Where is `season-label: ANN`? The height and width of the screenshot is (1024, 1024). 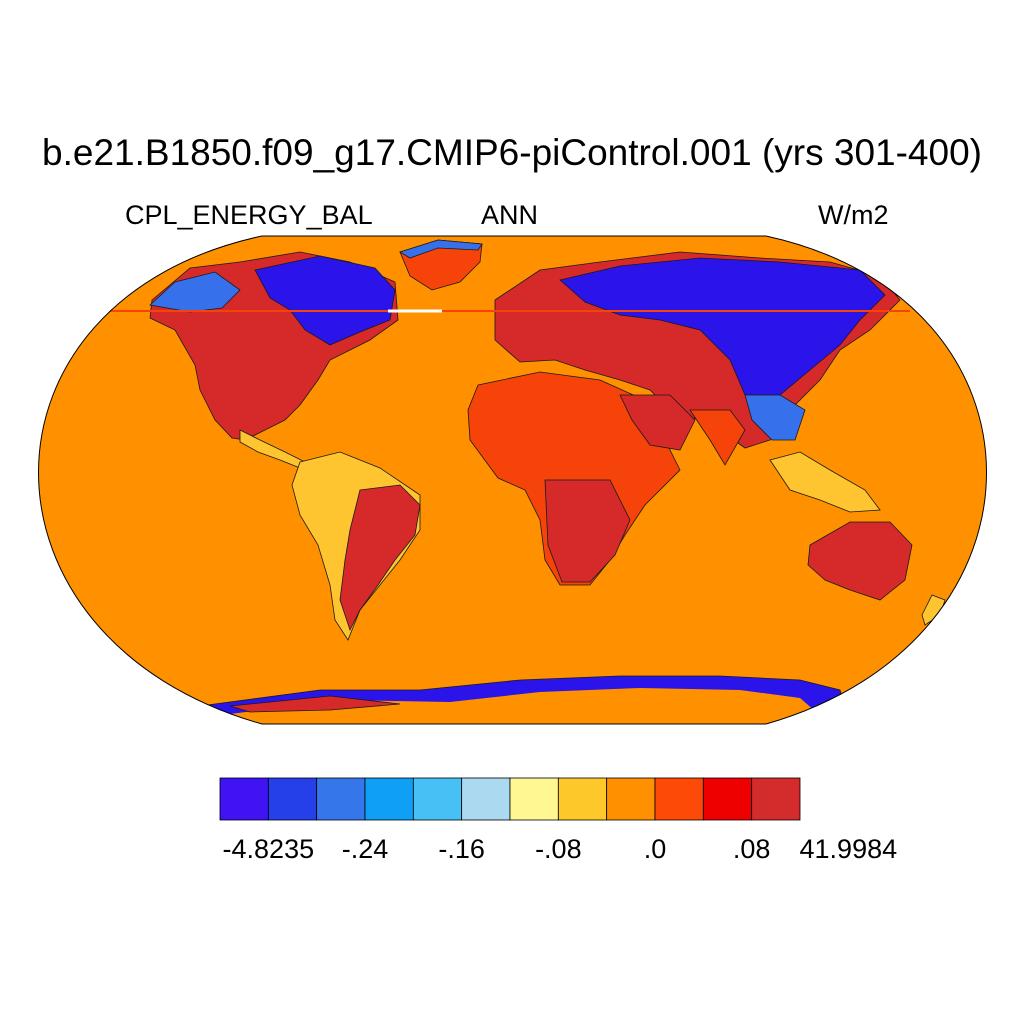 season-label: ANN is located at coordinates (510, 215).